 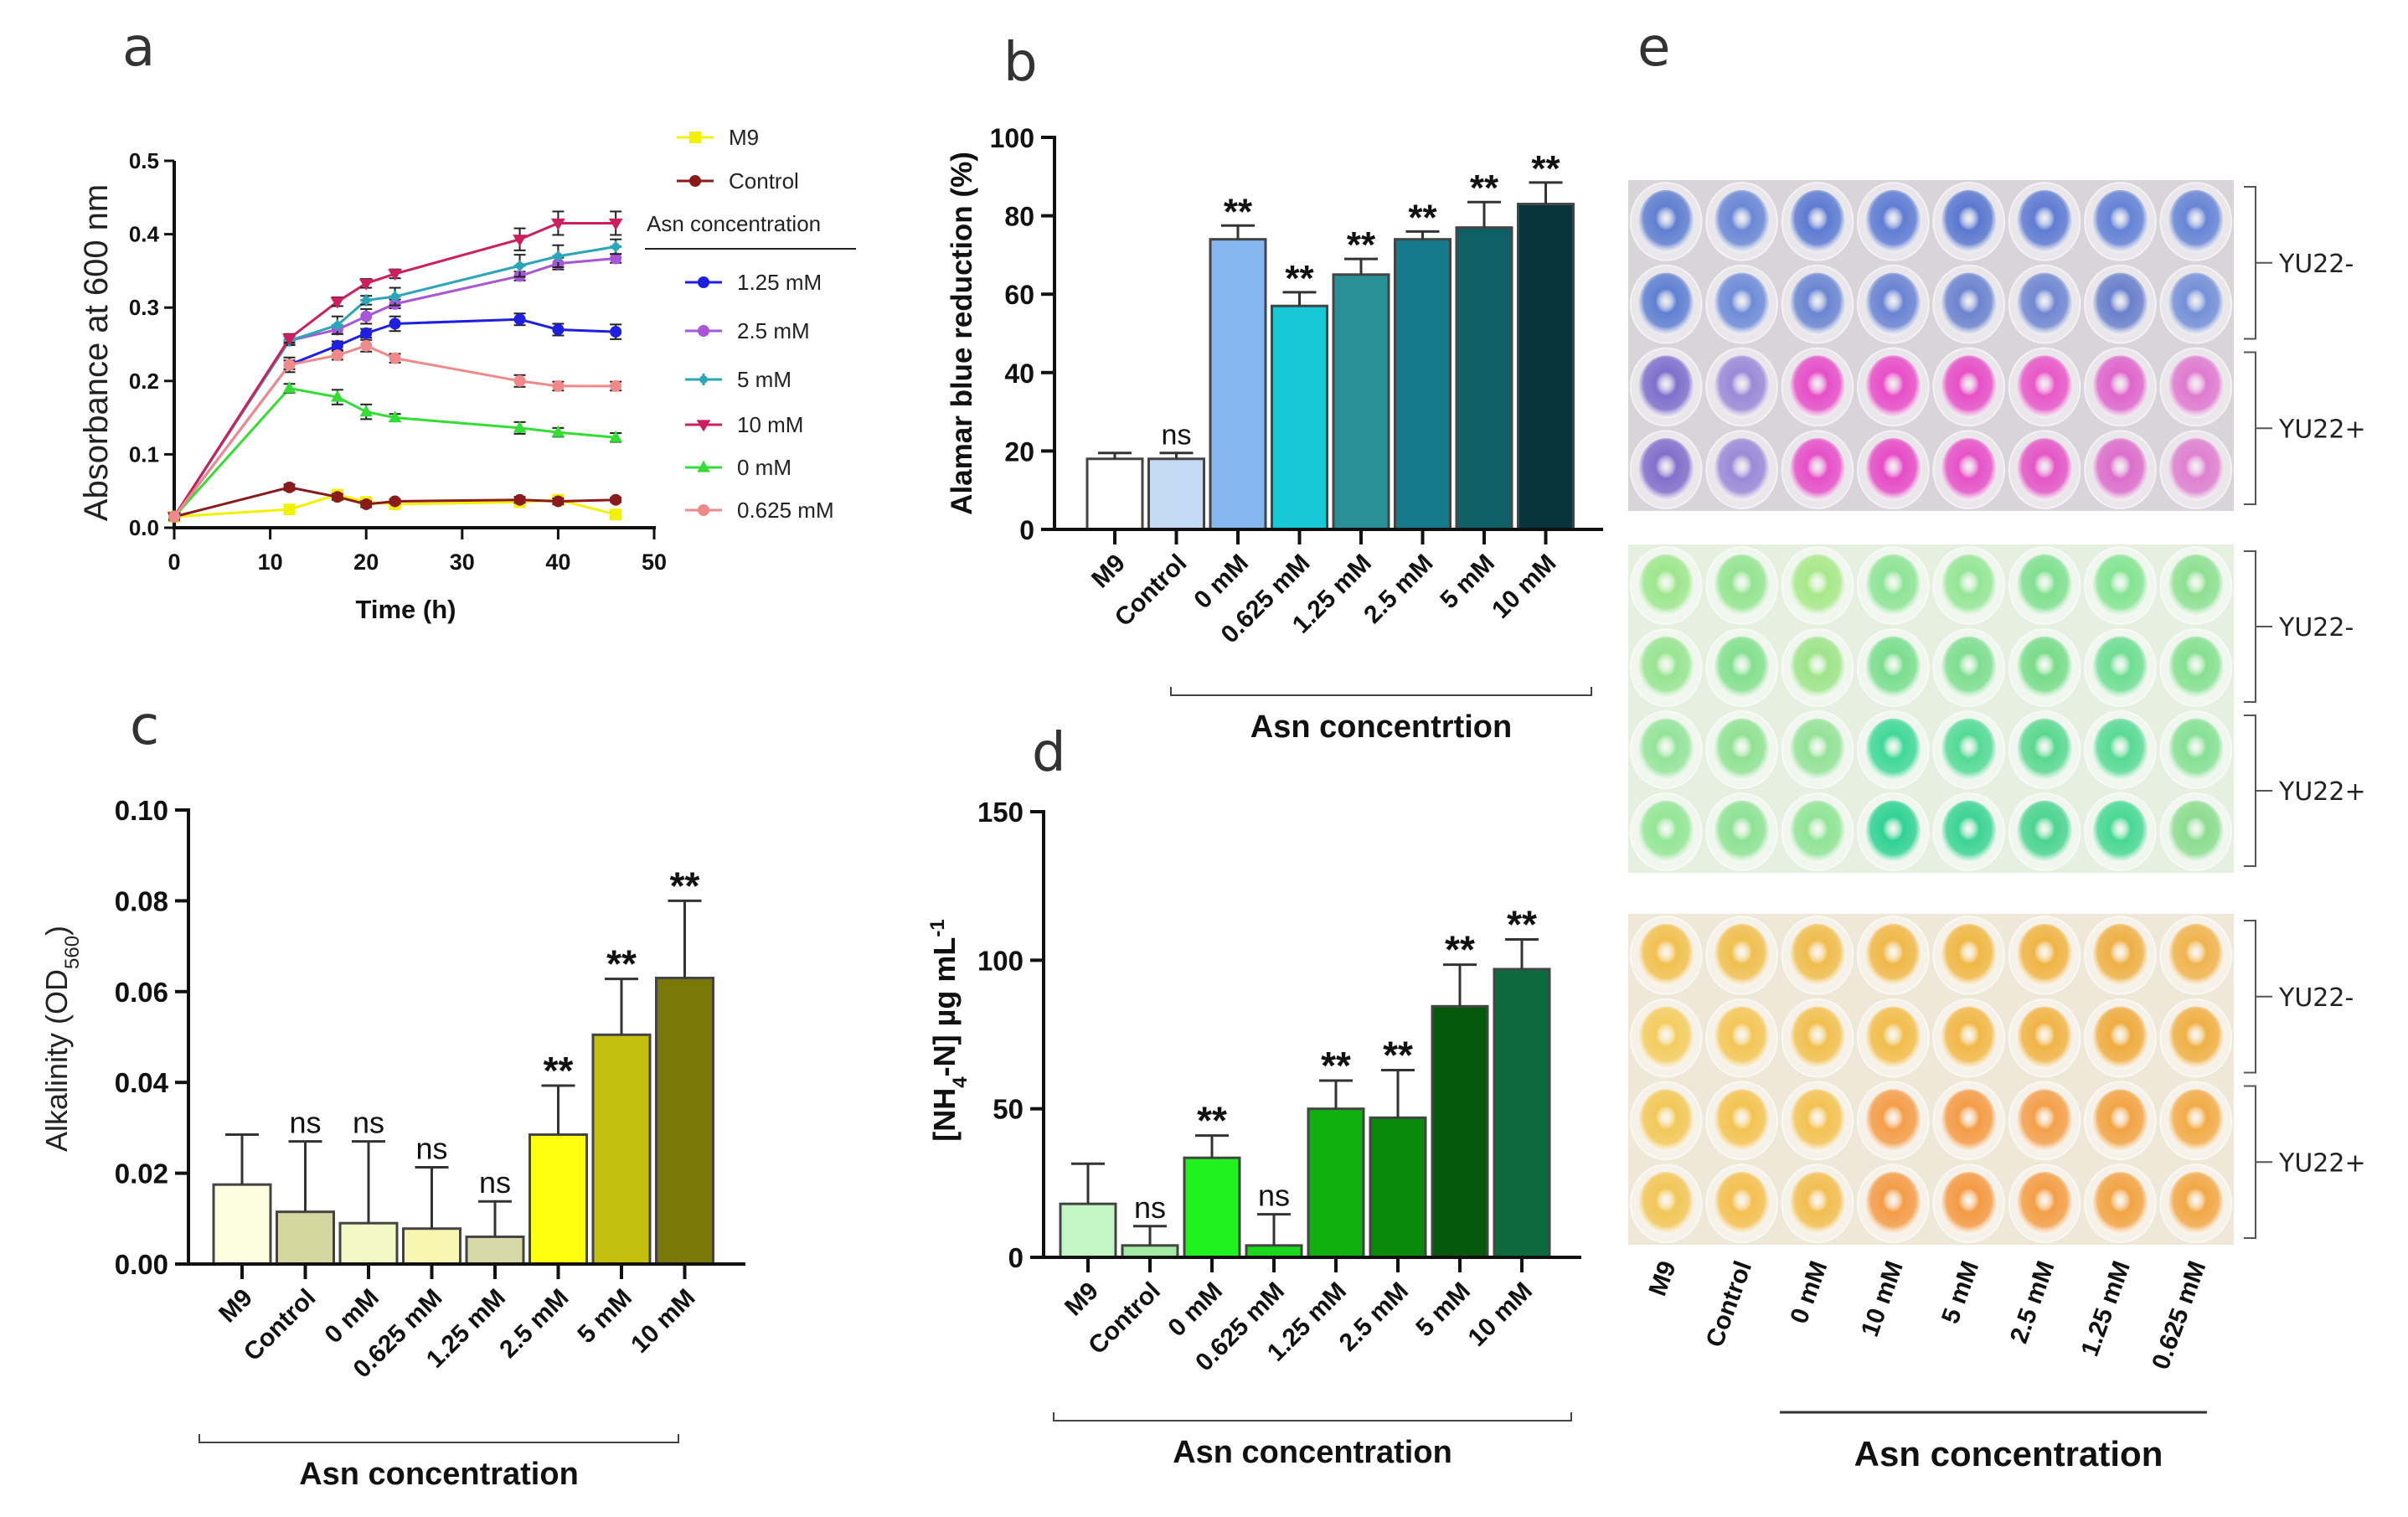 What do you see at coordinates (2009, 1454) in the screenshot?
I see `x-axis-title: Asn concentration` at bounding box center [2009, 1454].